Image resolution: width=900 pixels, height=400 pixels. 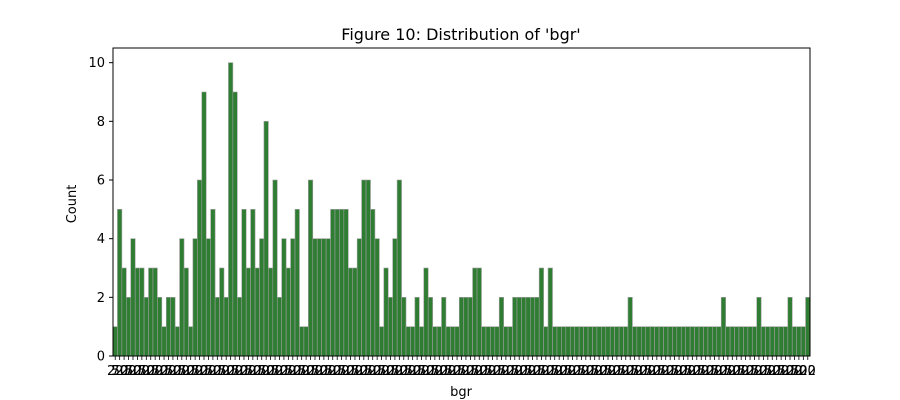 I want to click on y-axis-label: Count, so click(x=72, y=204).